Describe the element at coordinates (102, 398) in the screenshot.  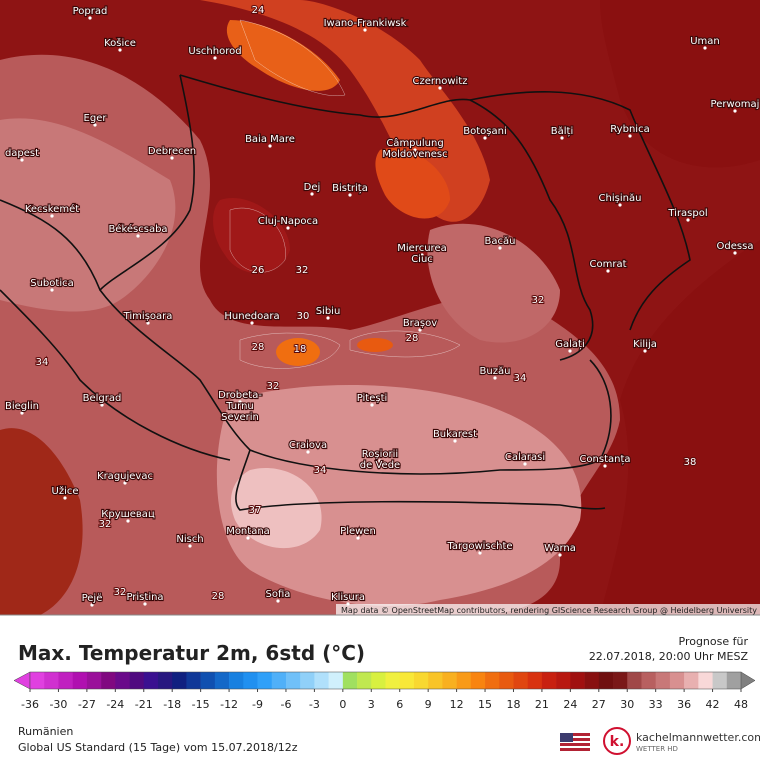
I see `city-label: Belgrad` at that location.